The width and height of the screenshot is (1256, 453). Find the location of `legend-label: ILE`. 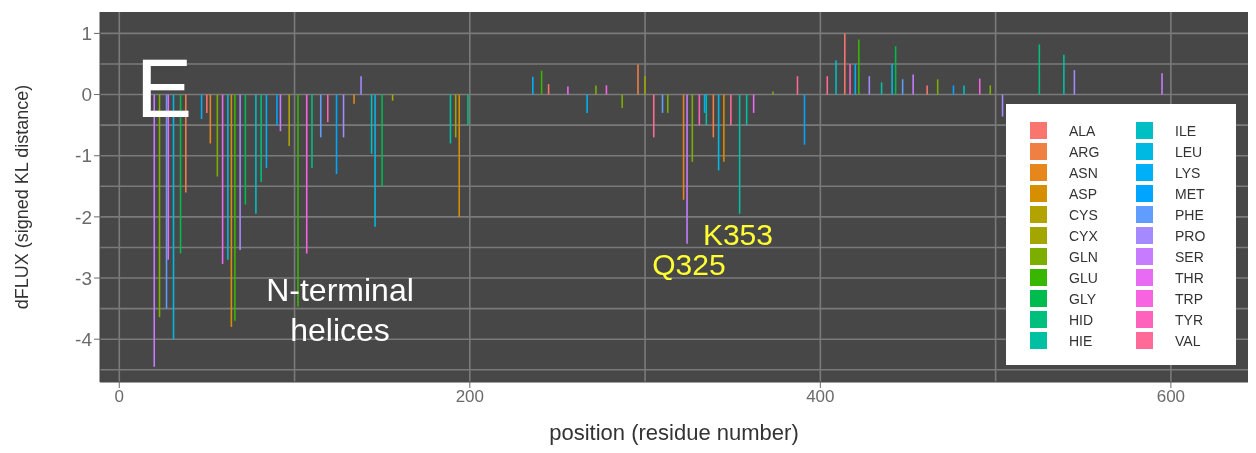

legend-label: ILE is located at coordinates (1186, 130).